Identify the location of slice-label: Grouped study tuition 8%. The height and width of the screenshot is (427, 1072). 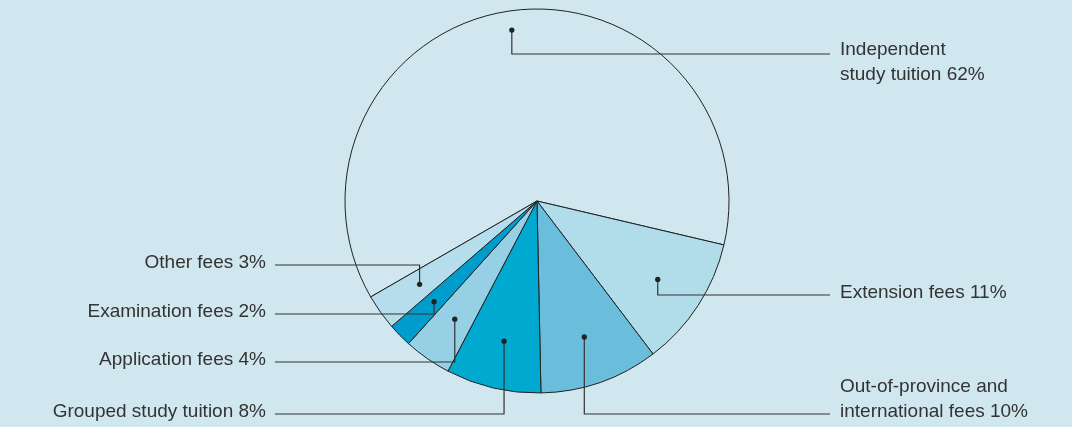
(159, 410).